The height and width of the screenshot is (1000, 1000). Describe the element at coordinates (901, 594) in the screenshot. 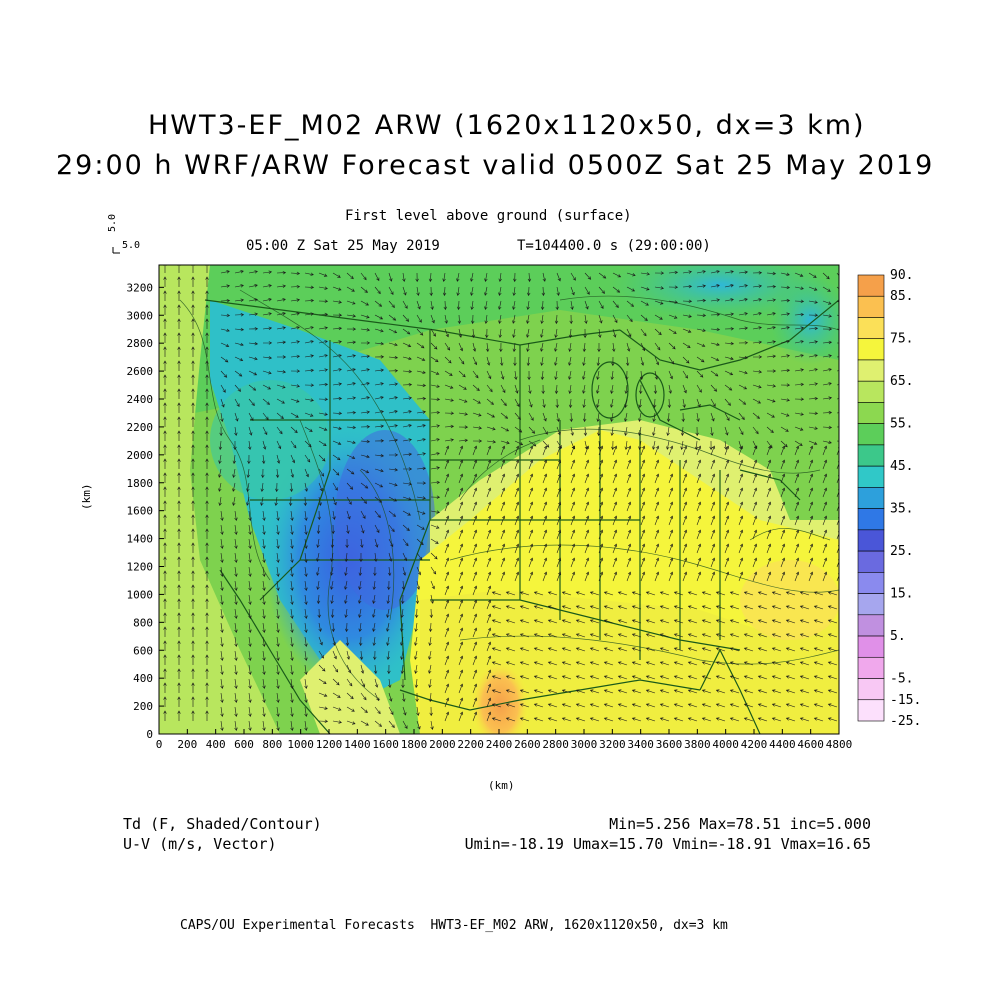

I see `colorbar-label: 15.` at that location.